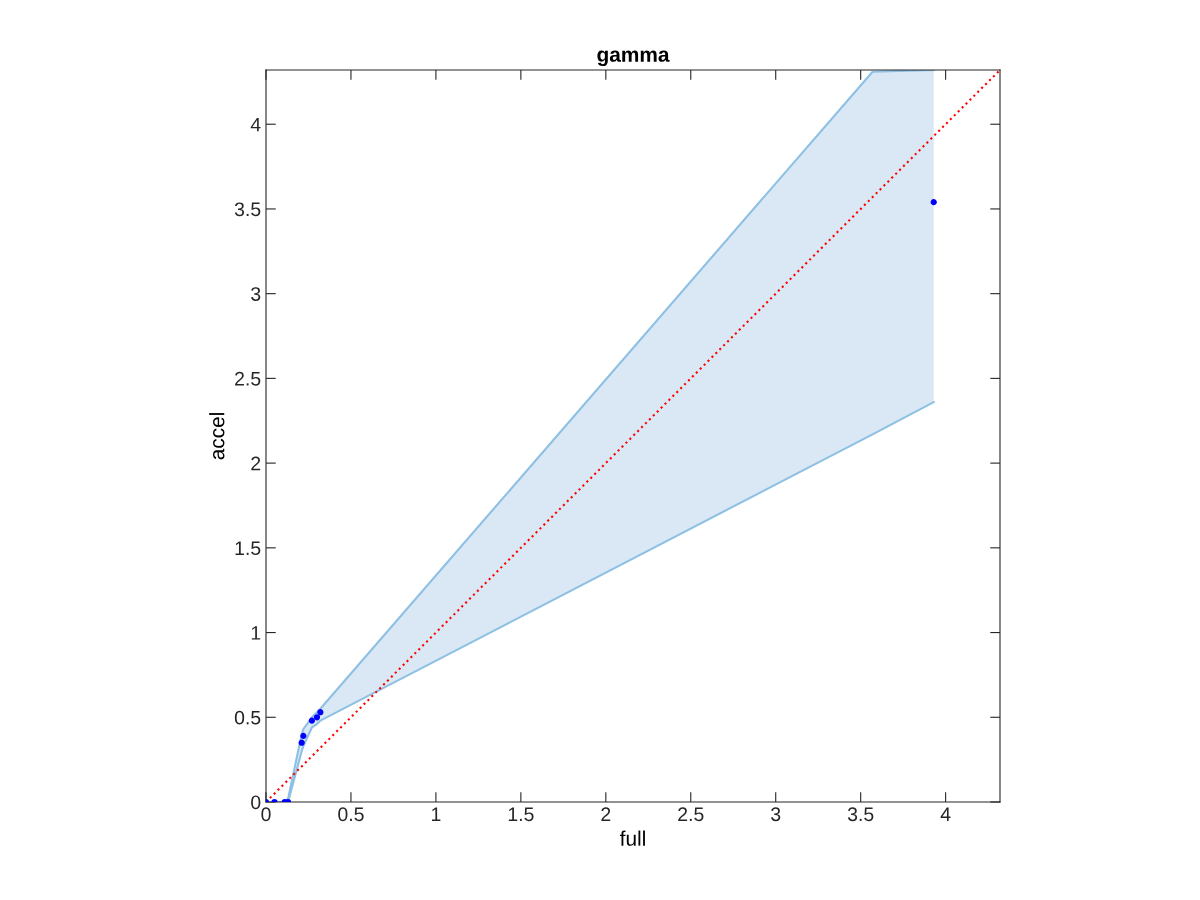 The width and height of the screenshot is (1200, 900). Describe the element at coordinates (248, 548) in the screenshot. I see `y-tick-label: 1.5` at that location.